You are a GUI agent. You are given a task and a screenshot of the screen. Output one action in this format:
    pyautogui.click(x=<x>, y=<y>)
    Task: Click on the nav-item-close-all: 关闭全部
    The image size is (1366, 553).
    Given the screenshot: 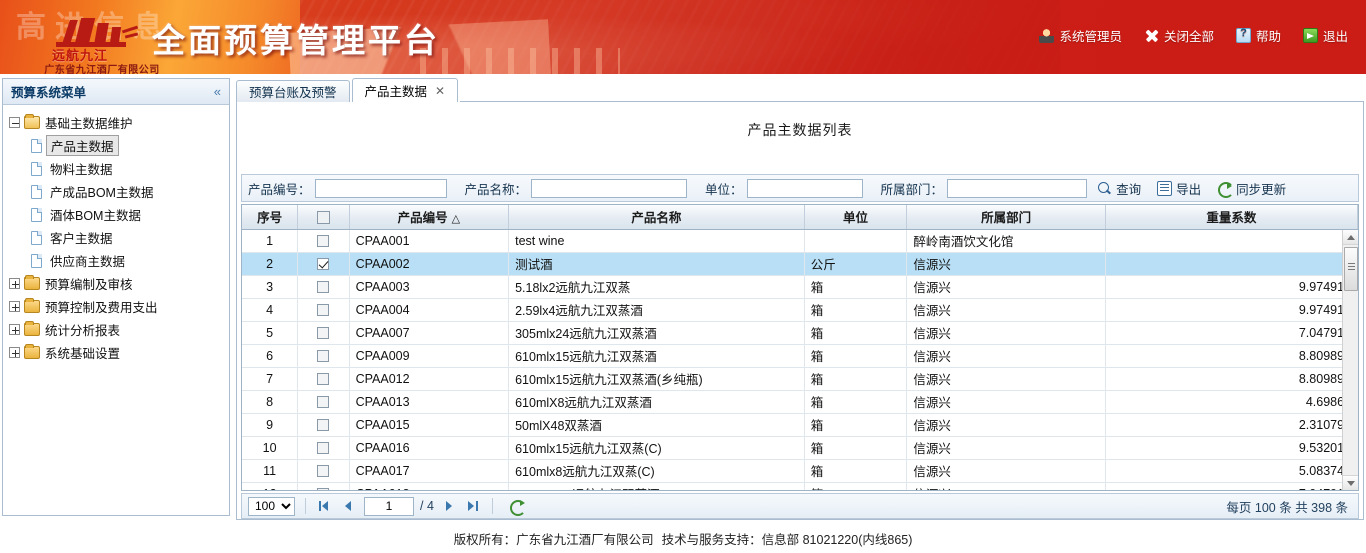 What is the action you would take?
    pyautogui.click(x=1179, y=35)
    